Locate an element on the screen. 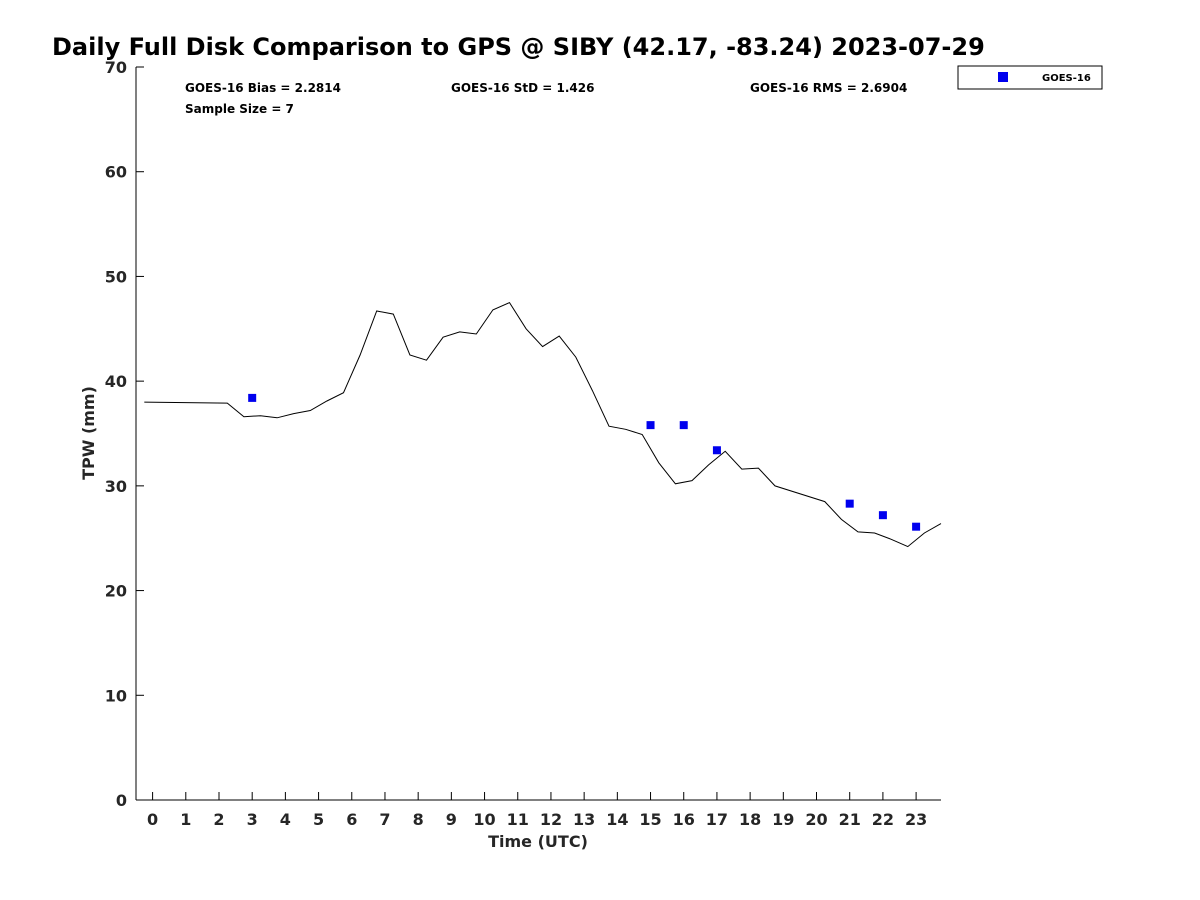  x-tick-label: 8 is located at coordinates (418, 819).